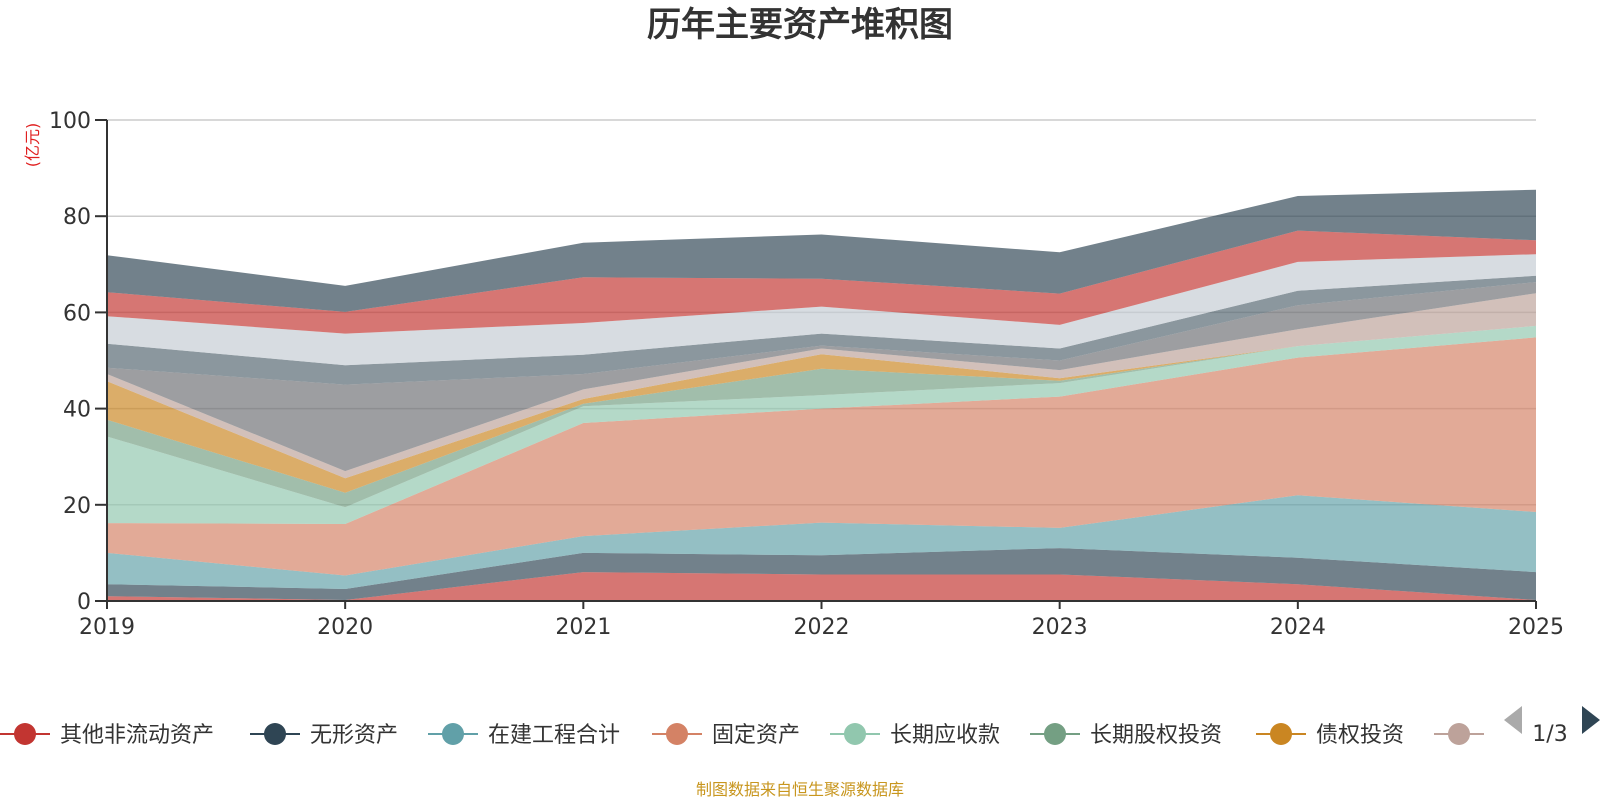 This screenshot has height=800, width=1600. Describe the element at coordinates (77, 313) in the screenshot. I see `y-tick-label: 60` at that location.